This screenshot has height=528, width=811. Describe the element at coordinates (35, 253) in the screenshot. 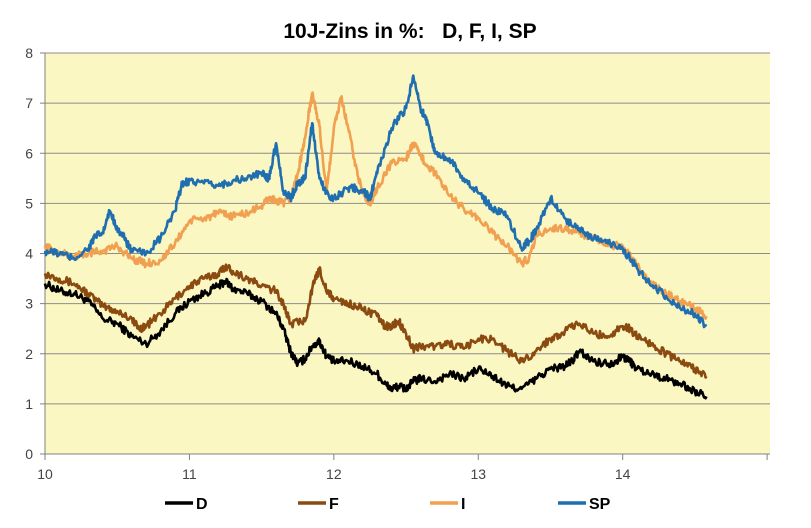

I see `y-axis-ticks: 0 1 2 3 4 5 6 7 8` at that location.